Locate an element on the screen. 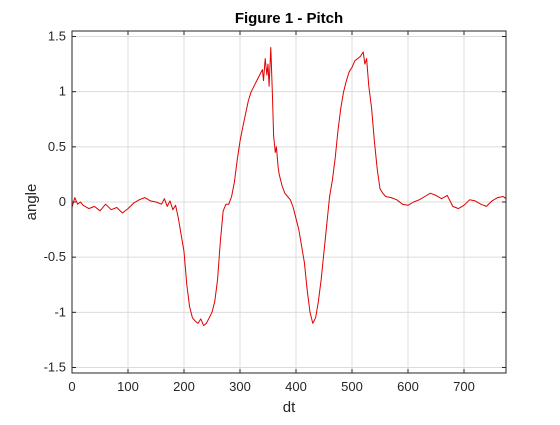  y-tick-label: -0.5 is located at coordinates (55, 256).